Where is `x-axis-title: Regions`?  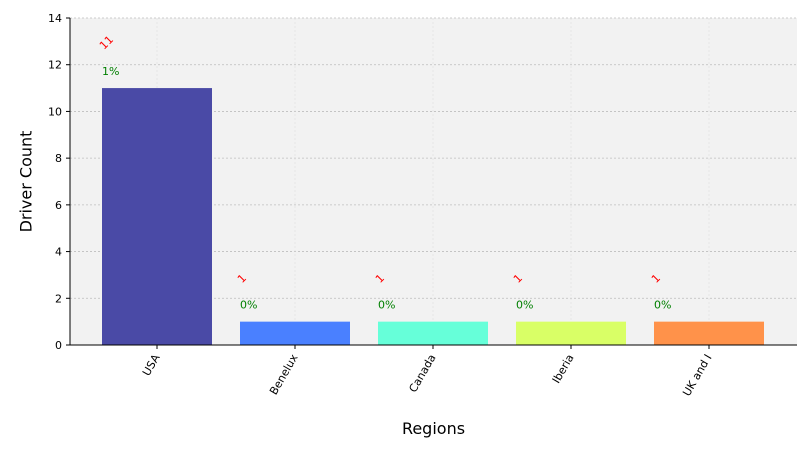
x-axis-title: Regions is located at coordinates (433, 428).